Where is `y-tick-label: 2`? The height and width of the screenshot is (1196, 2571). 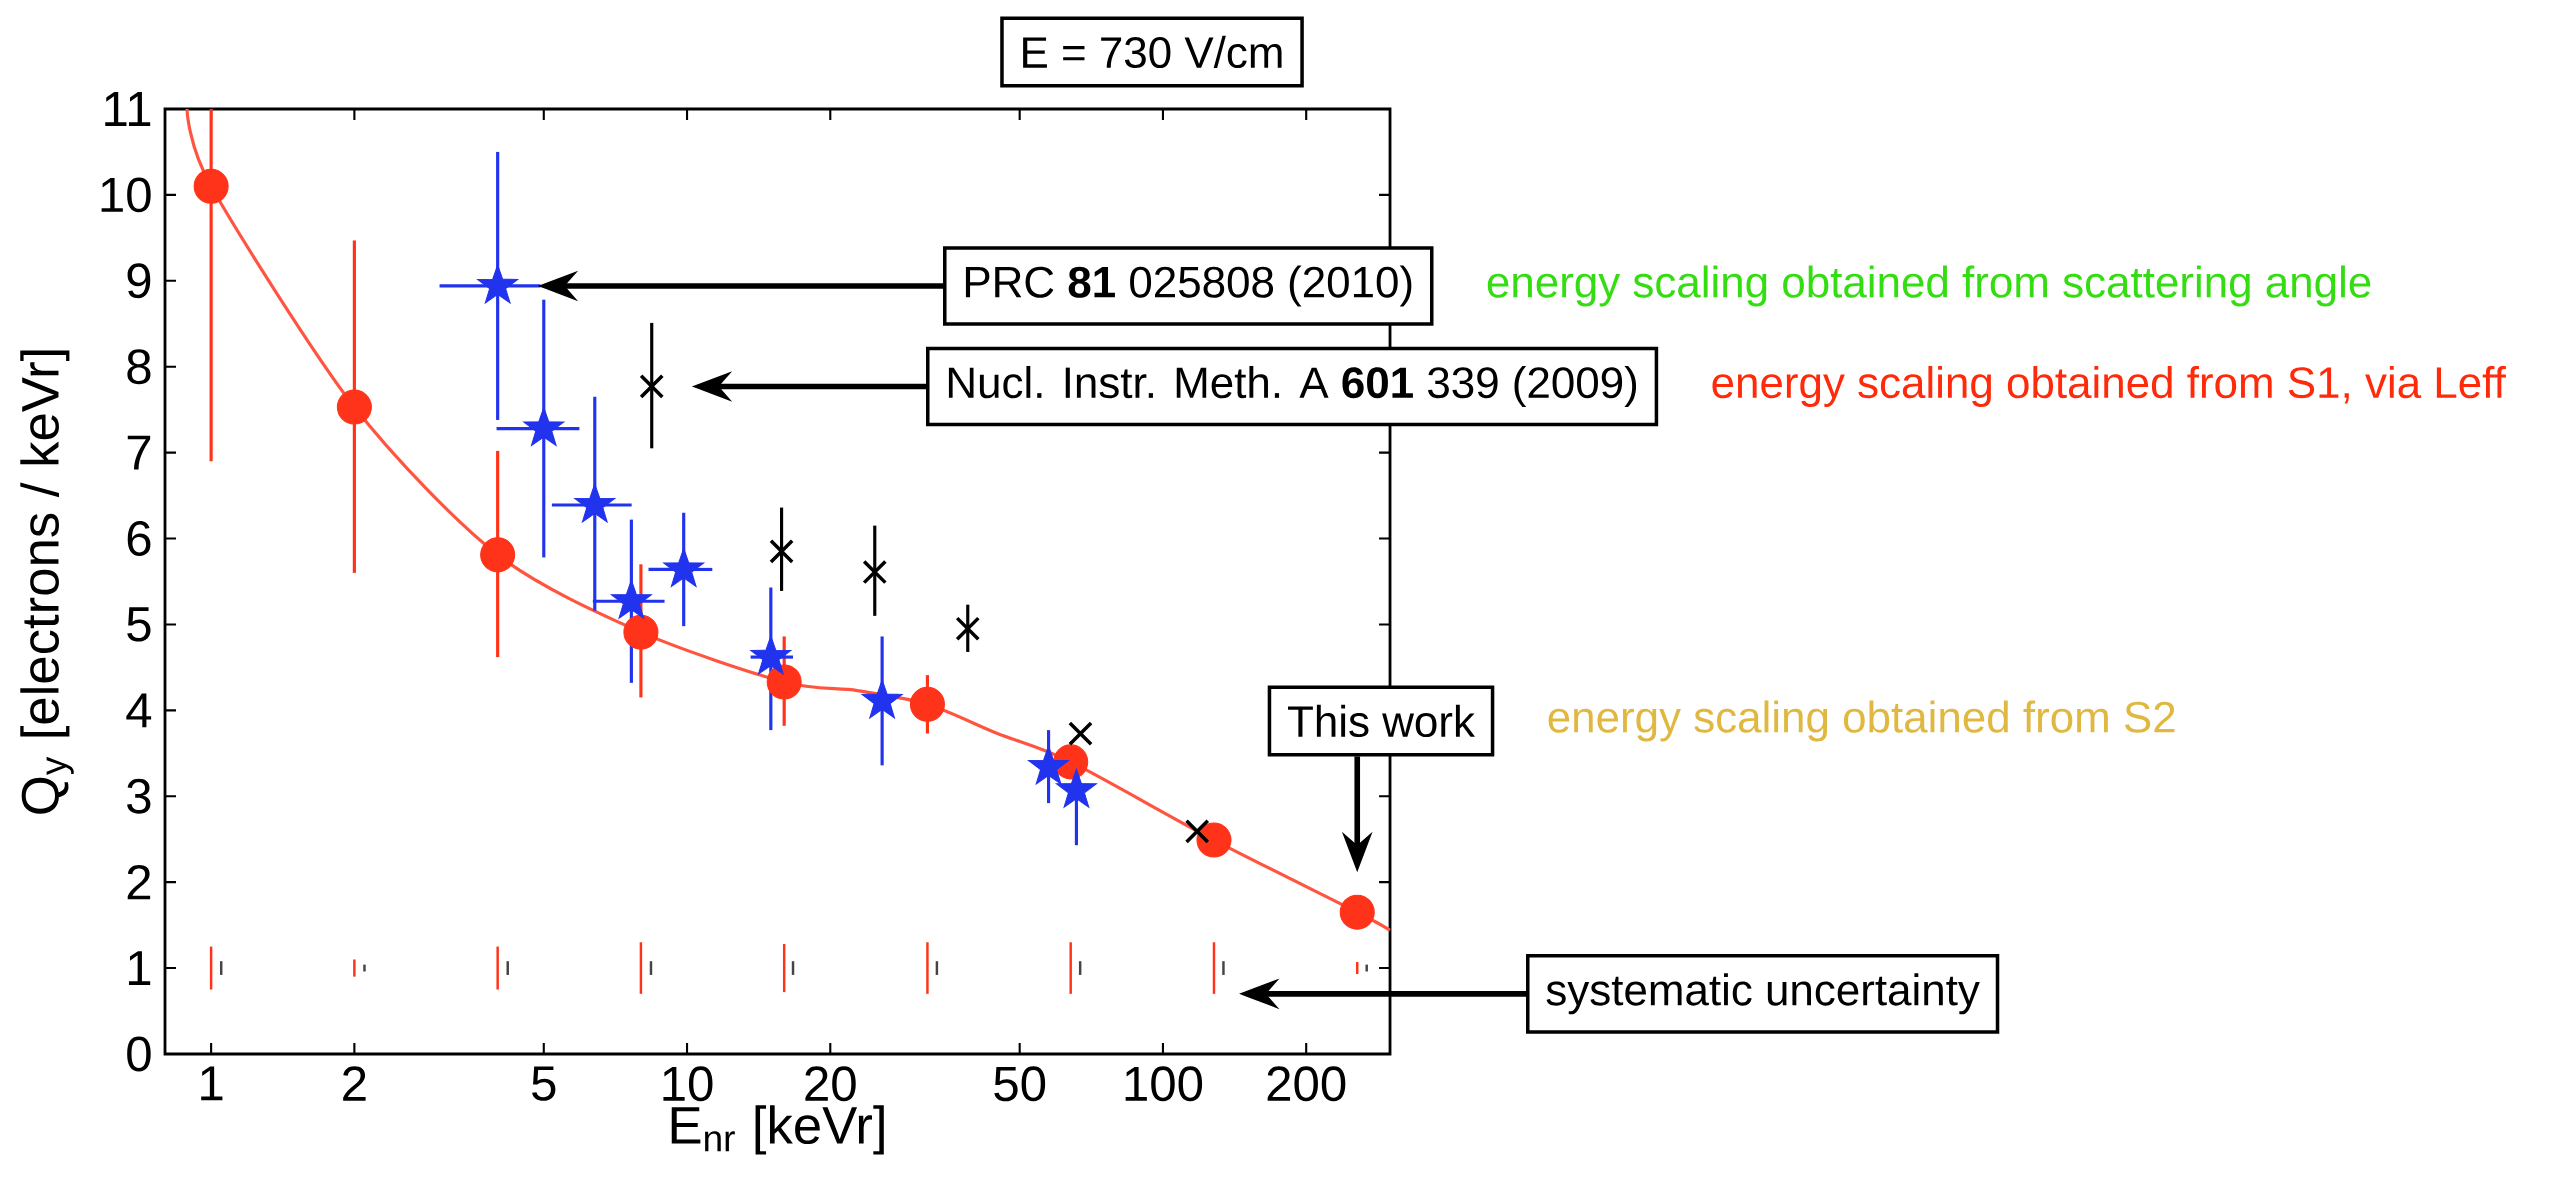
y-tick-label: 2 is located at coordinates (139, 882).